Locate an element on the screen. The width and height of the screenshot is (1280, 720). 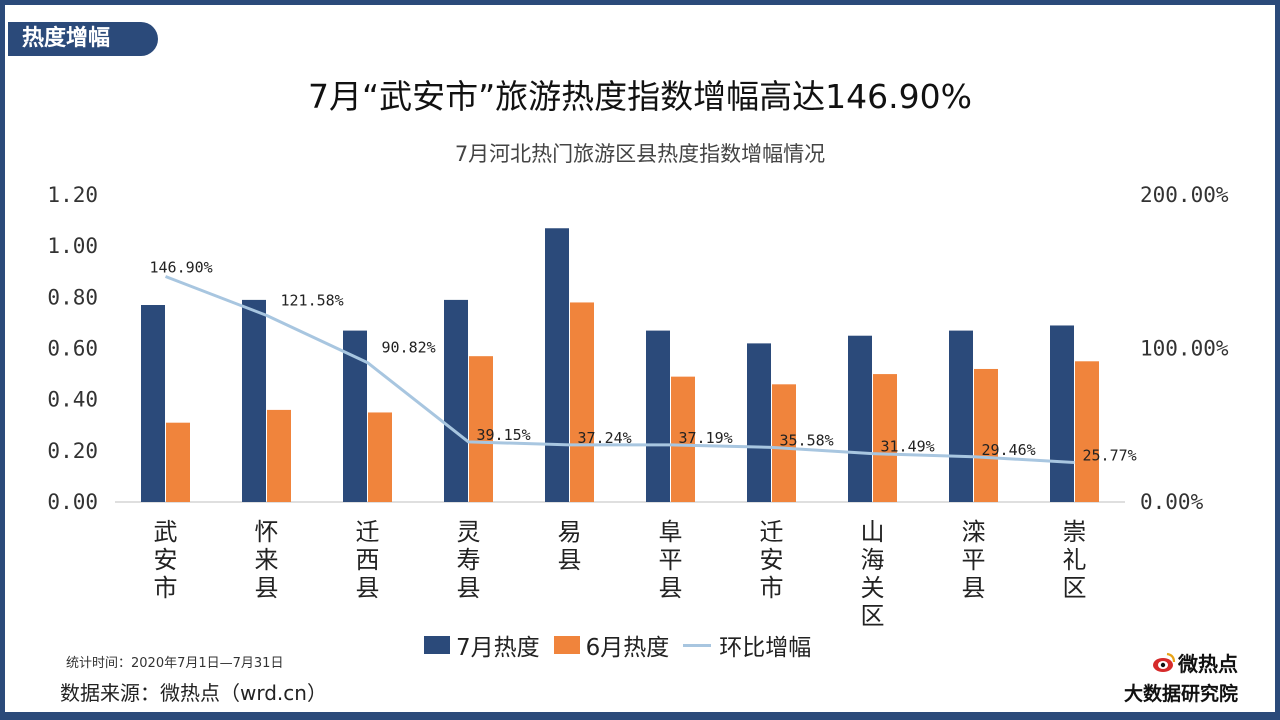
growth-data-label-0: 146.90% is located at coordinates (181, 268).